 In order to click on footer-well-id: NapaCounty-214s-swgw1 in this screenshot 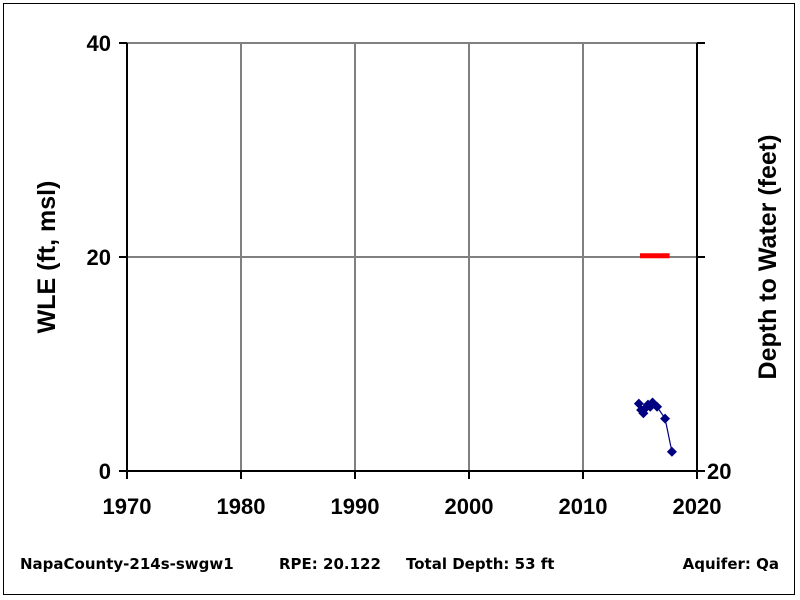, I will do `click(127, 564)`.